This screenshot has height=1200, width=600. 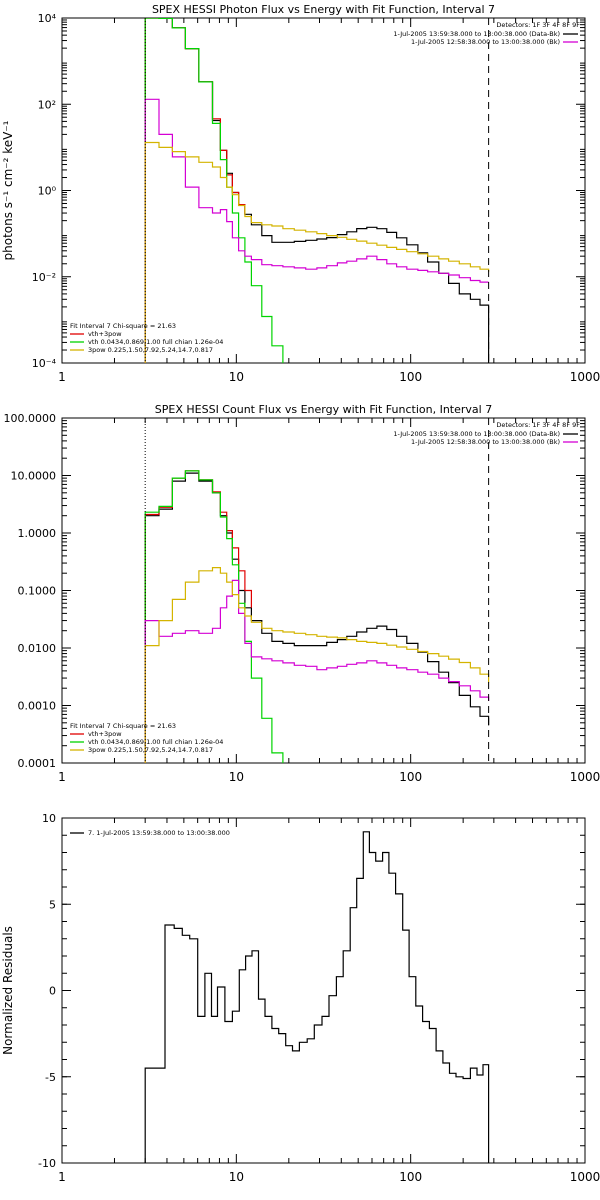 I want to click on y-tick-label: 100.0000, so click(x=30, y=418).